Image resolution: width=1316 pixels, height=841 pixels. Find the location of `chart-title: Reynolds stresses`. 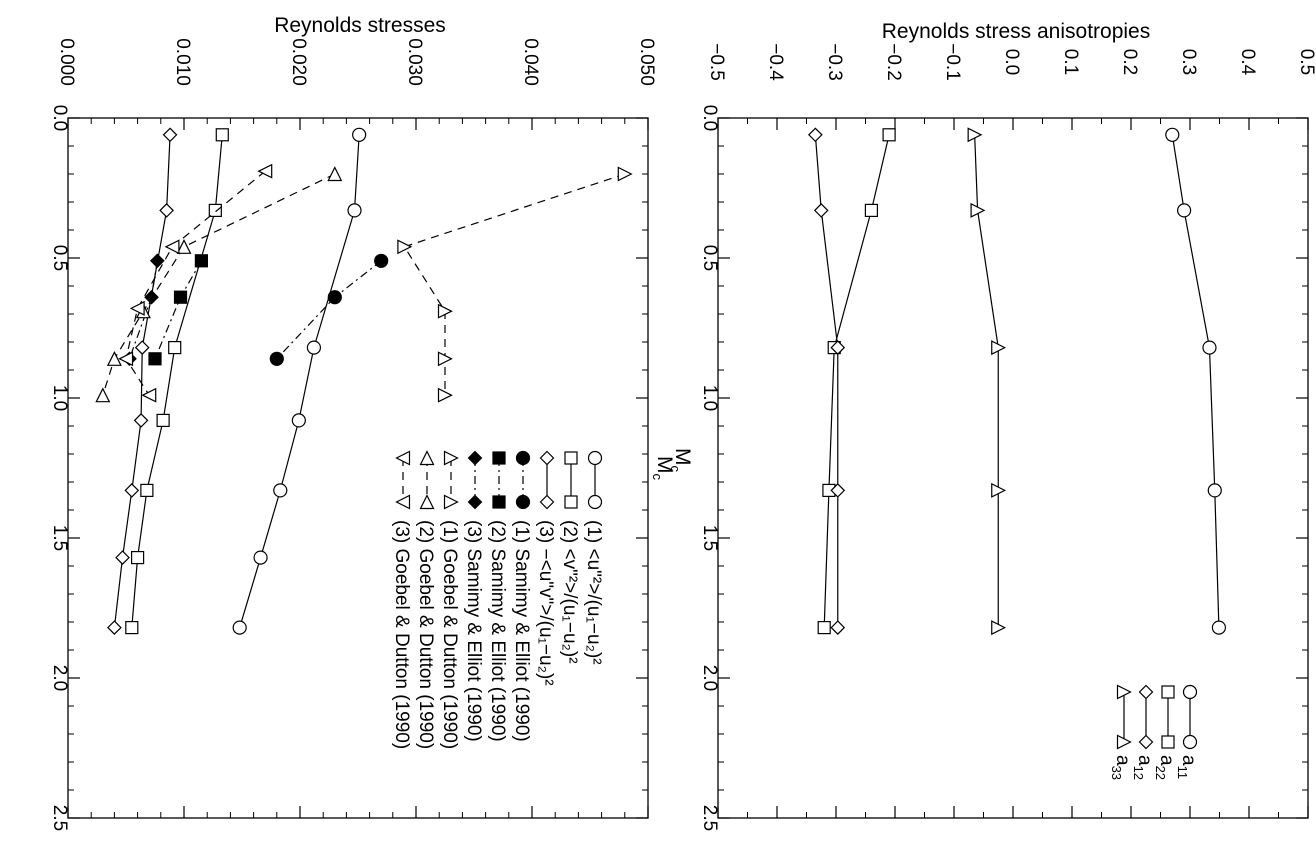

chart-title: Reynolds stresses is located at coordinates (360, 25).